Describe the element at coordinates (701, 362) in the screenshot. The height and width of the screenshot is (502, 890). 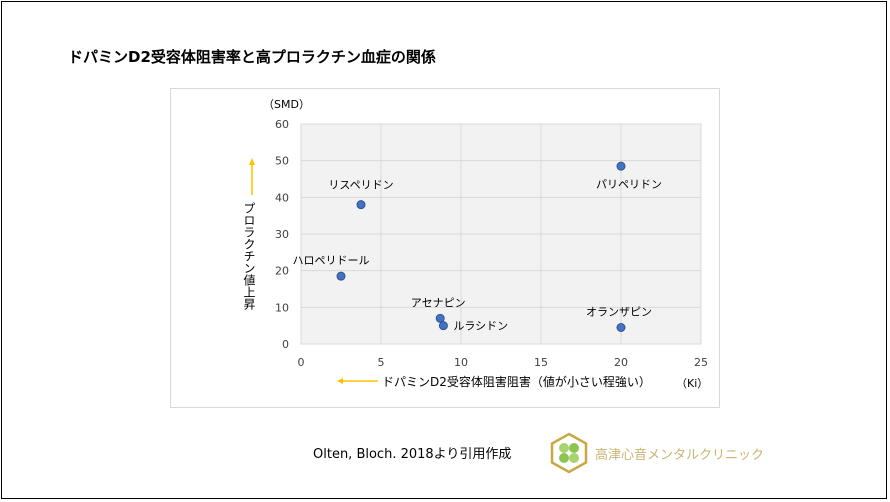
I see `x-tick-label: 25` at that location.